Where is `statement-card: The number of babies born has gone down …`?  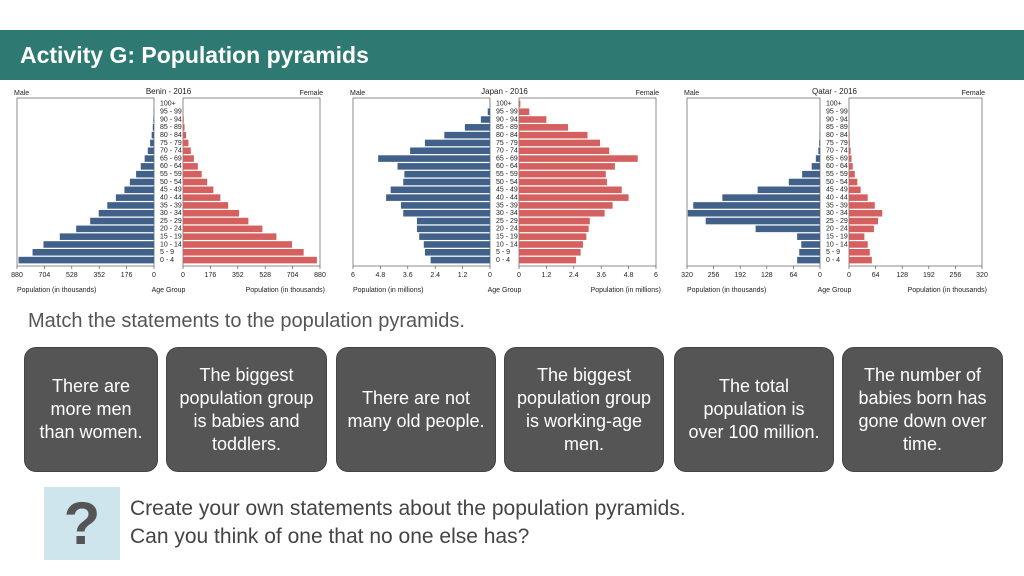 statement-card: The number of babies born has gone down … is located at coordinates (922, 409).